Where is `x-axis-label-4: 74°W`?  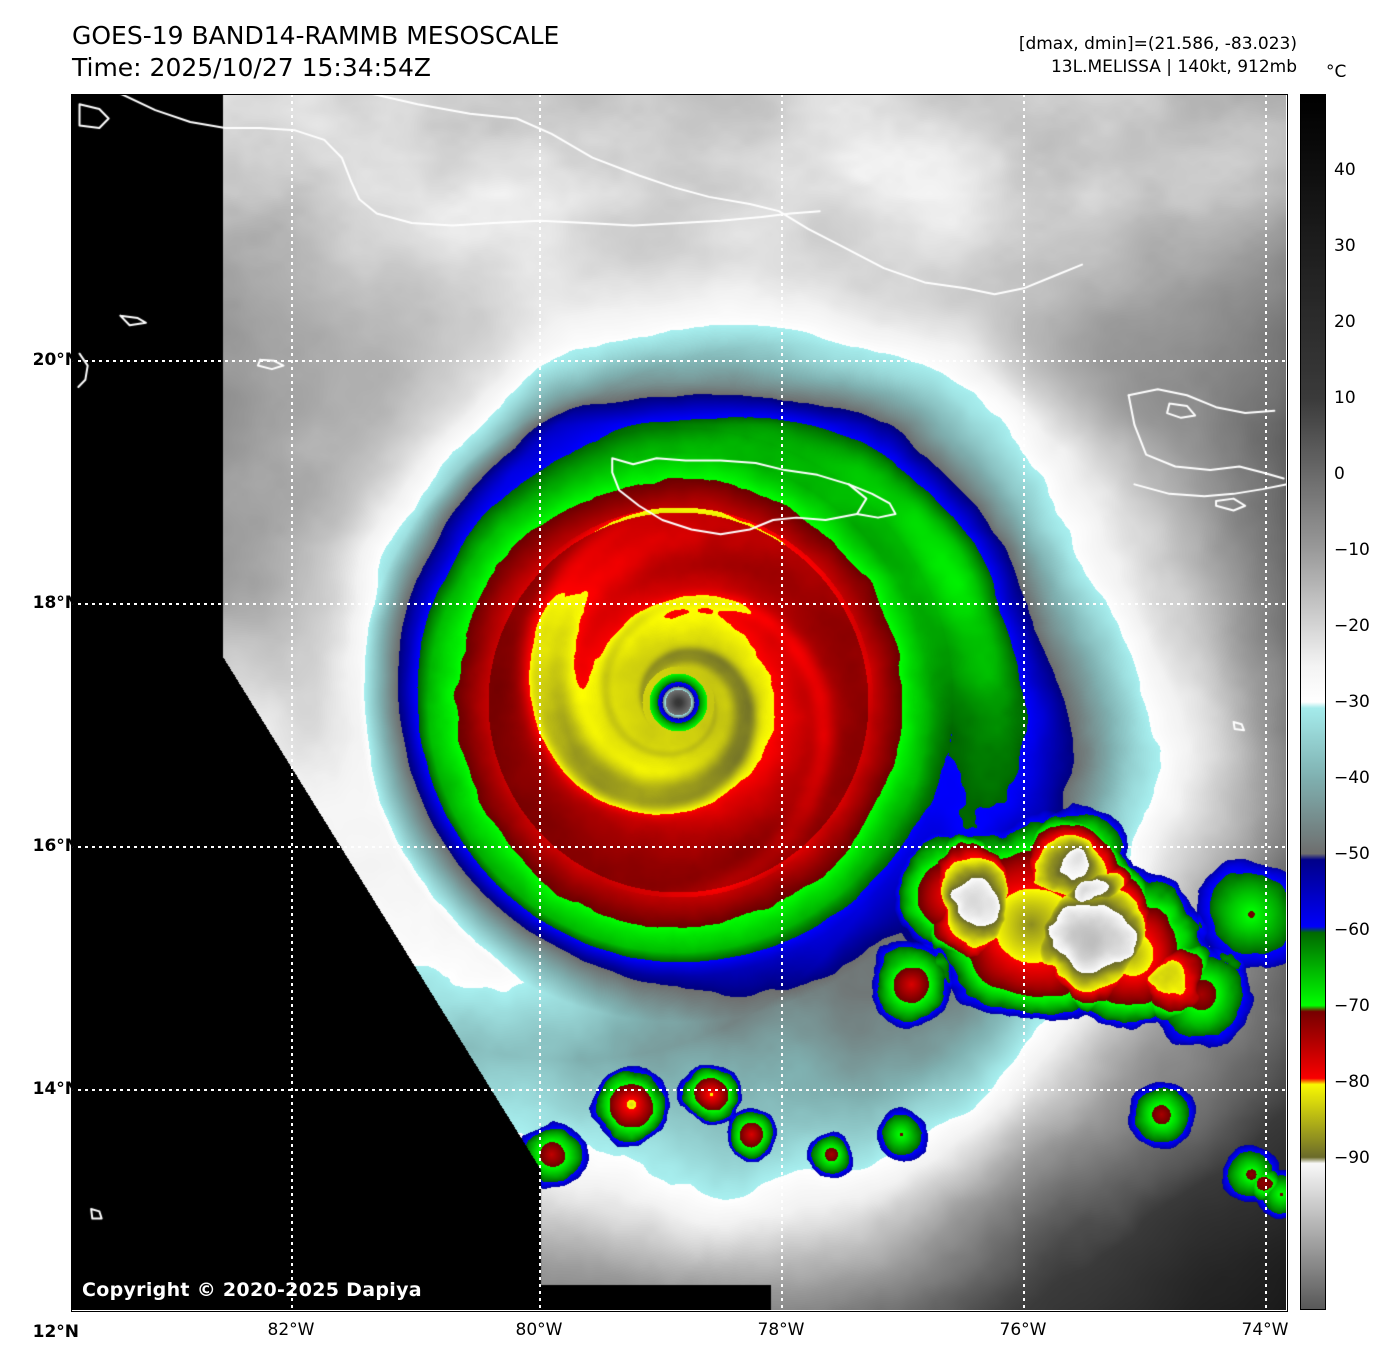
x-axis-label-4: 74°W is located at coordinates (1265, 1330).